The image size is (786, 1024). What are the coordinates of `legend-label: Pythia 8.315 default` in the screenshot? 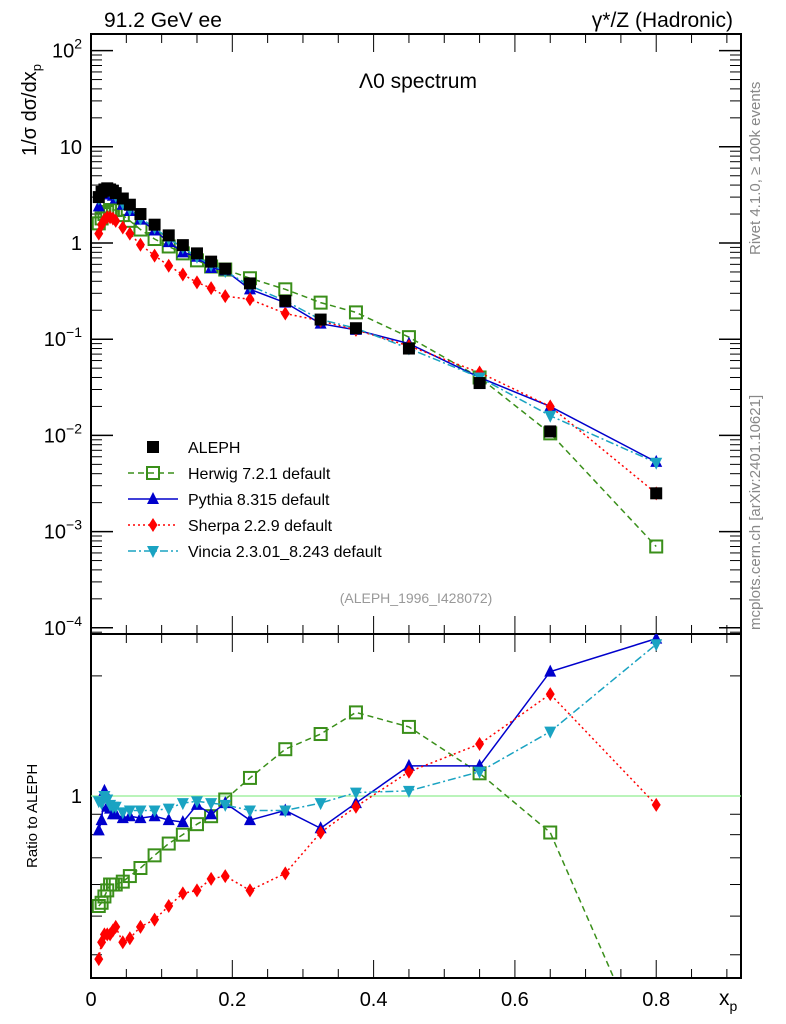 It's located at (259, 500).